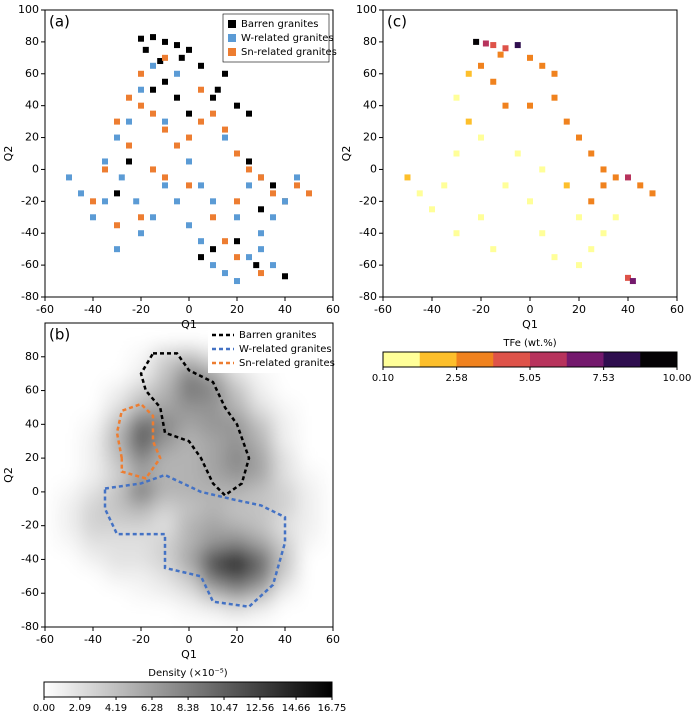 The image size is (691, 721). What do you see at coordinates (383, 378) in the screenshot?
I see `colorbar-tick-label: 0.10` at bounding box center [383, 378].